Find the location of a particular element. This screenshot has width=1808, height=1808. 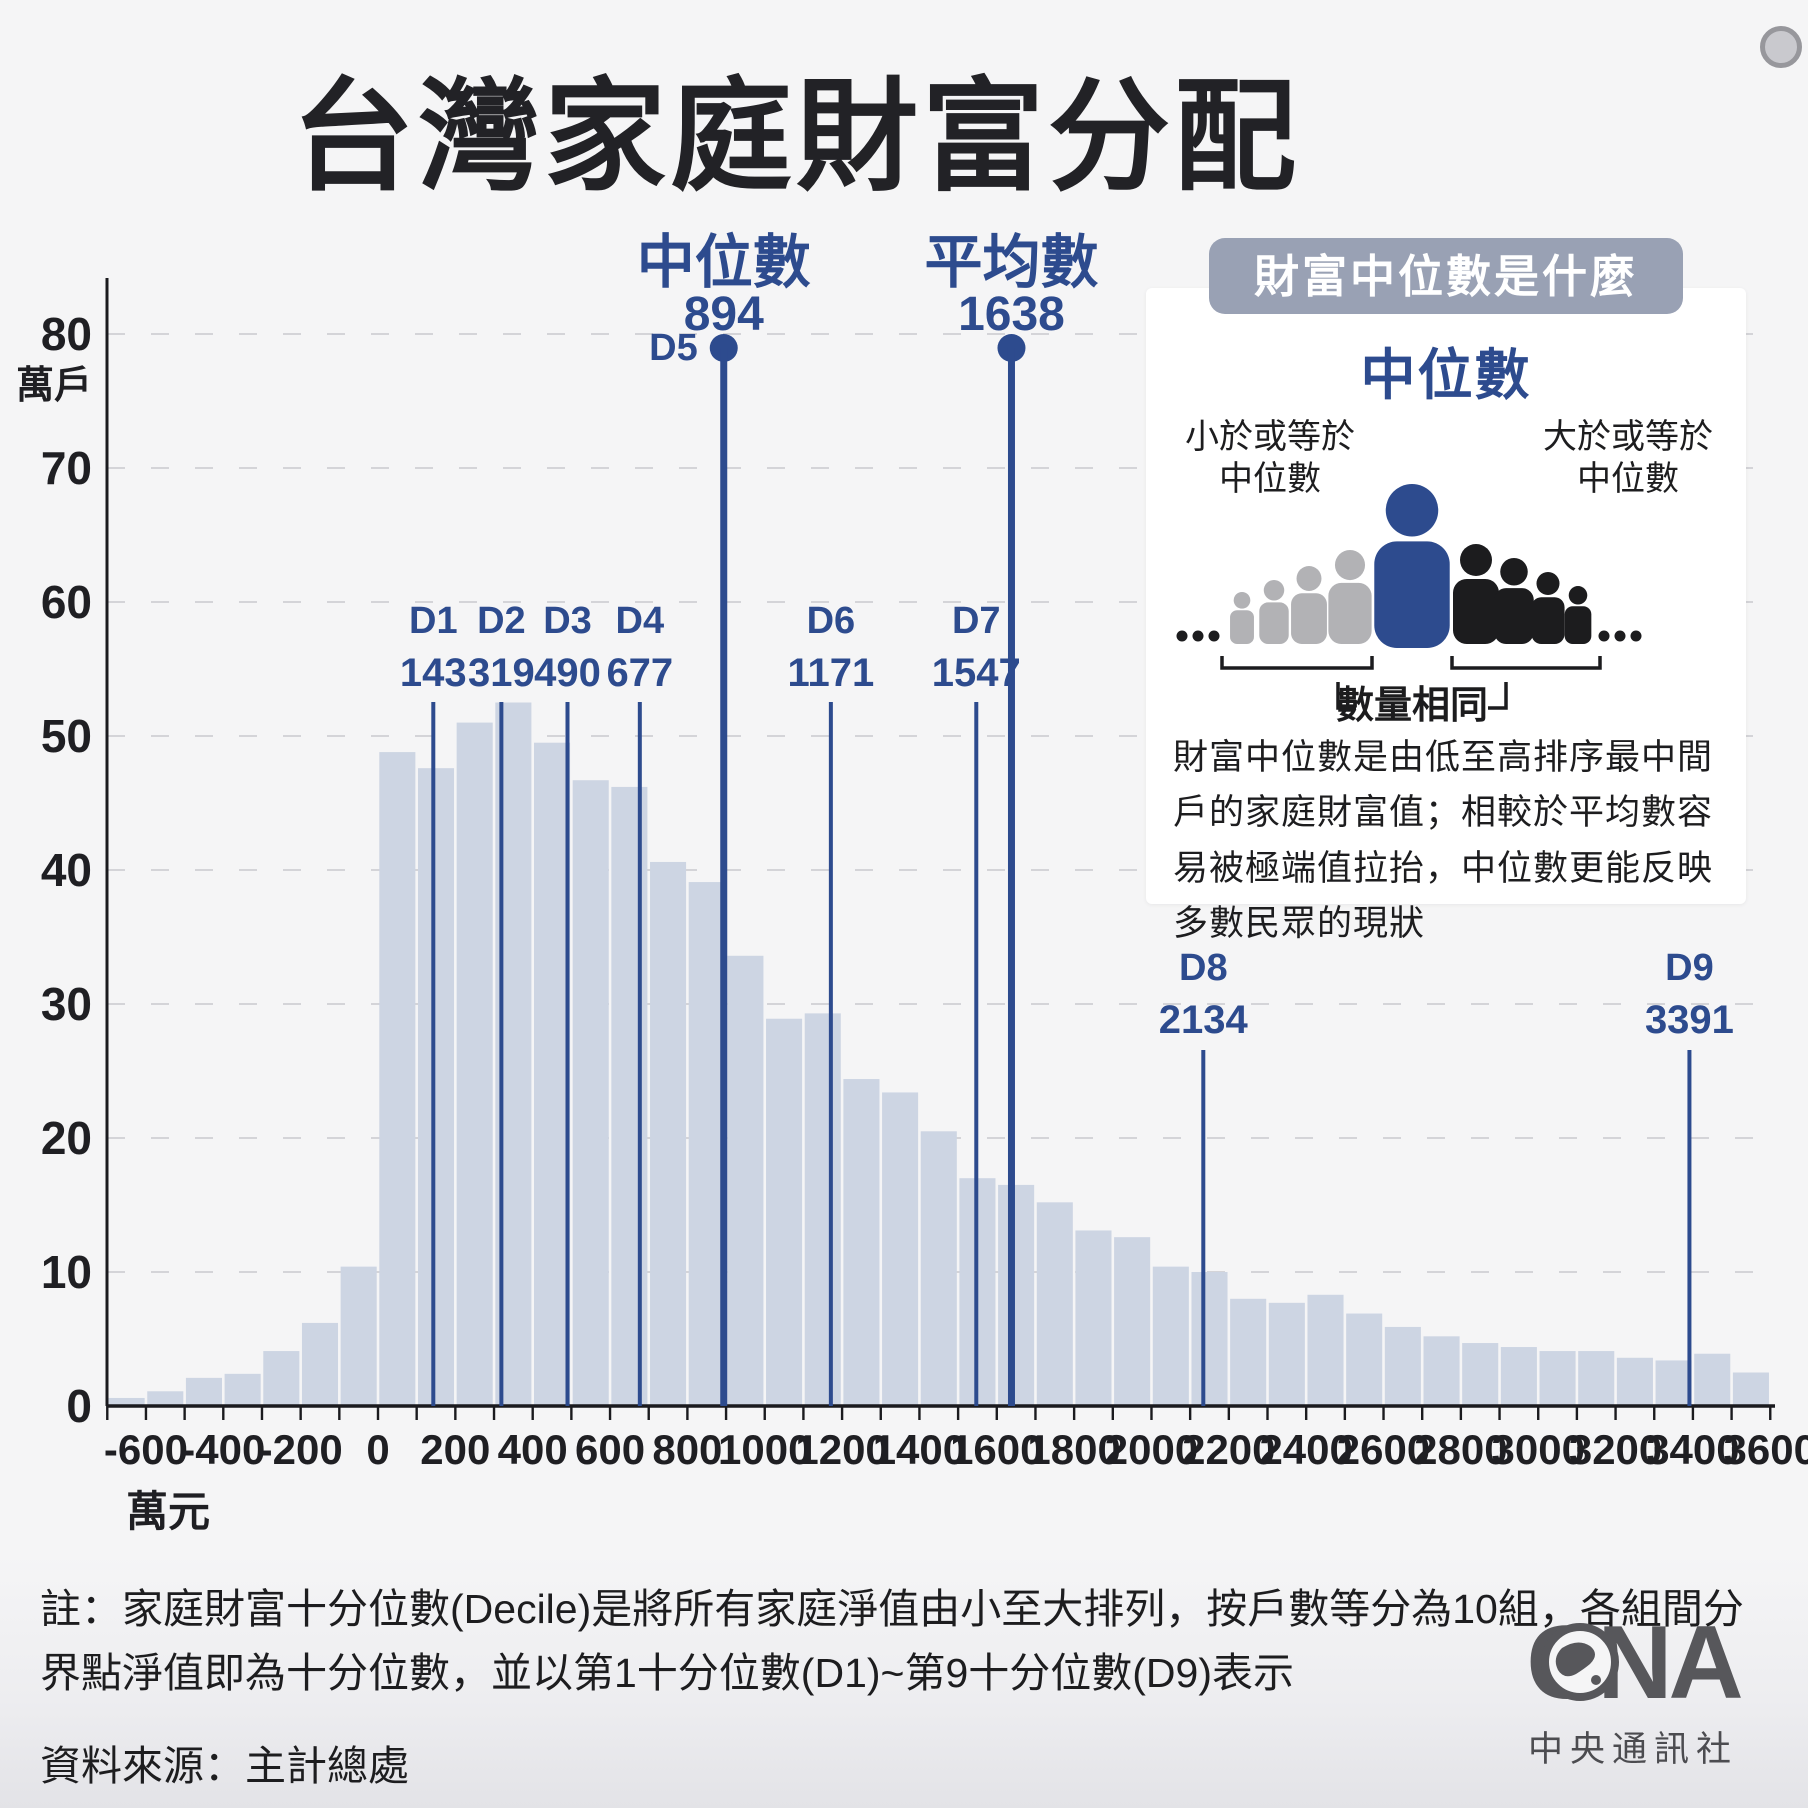

y-tick-label: 60 is located at coordinates (66, 602).